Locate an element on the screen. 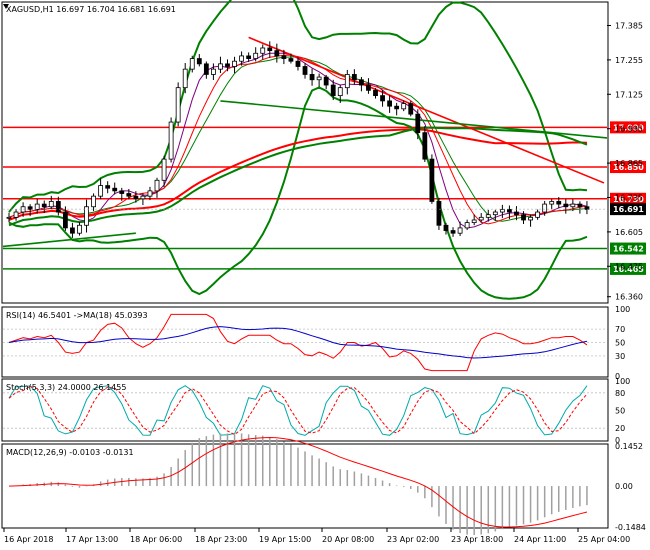 This screenshot has height=550, width=650. time-tick-label-9: 25 Apr 04:00 is located at coordinates (604, 539).